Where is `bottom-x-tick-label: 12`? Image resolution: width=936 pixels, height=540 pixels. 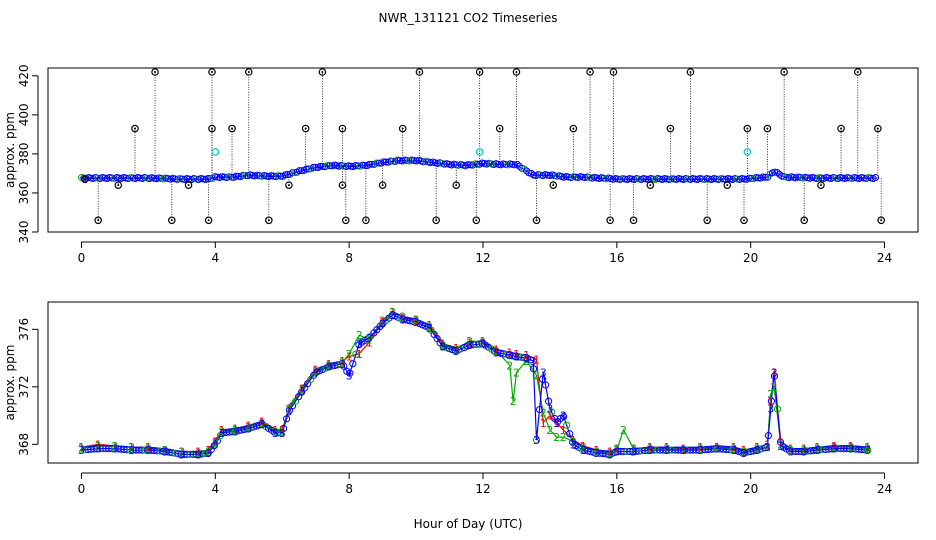
bottom-x-tick-label: 12 is located at coordinates (482, 489).